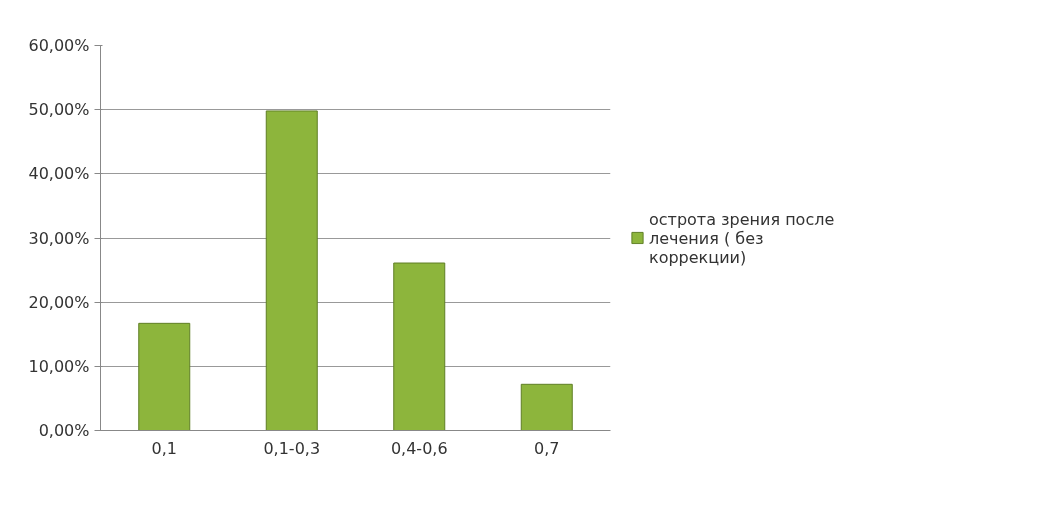 The height and width of the screenshot is (515, 1050). What do you see at coordinates (59, 45) in the screenshot?
I see `y-tick-label: 60,00%` at bounding box center [59, 45].